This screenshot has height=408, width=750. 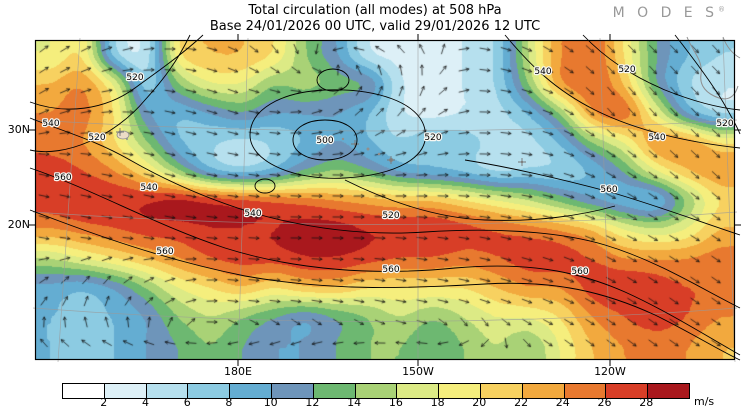 What do you see at coordinates (145, 402) in the screenshot?
I see `colorbar-tick-label: 4` at bounding box center [145, 402].